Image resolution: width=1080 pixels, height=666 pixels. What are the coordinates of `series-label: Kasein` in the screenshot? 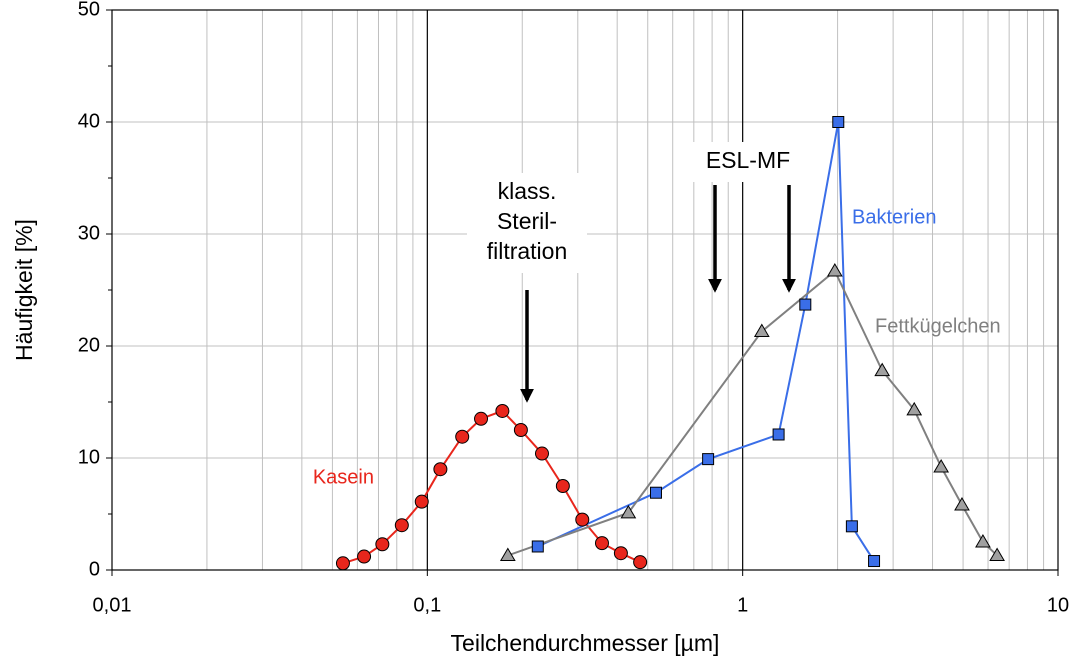 It's located at (343, 477).